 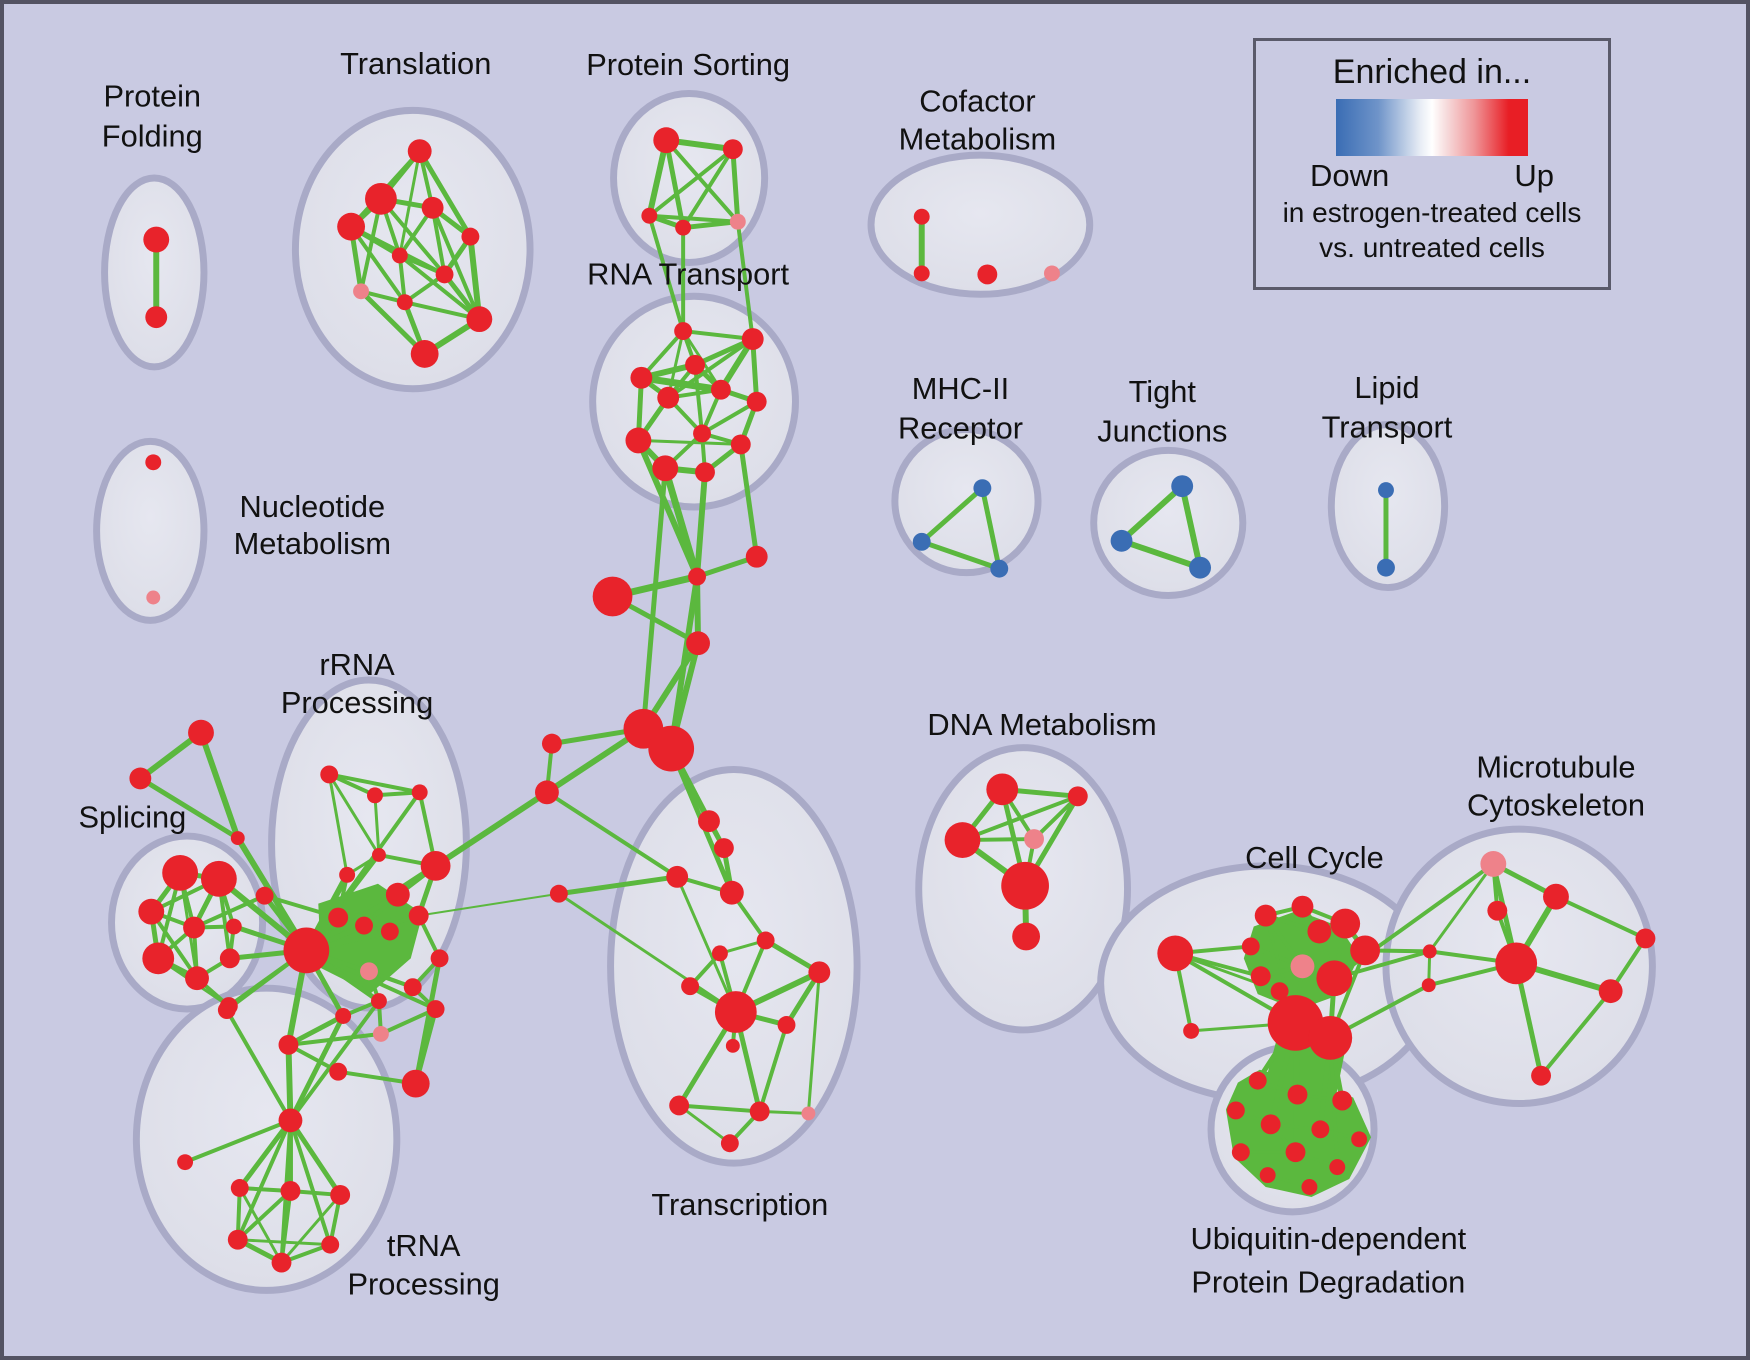 I want to click on cluster-label-mhc: Receptor, so click(x=960, y=428).